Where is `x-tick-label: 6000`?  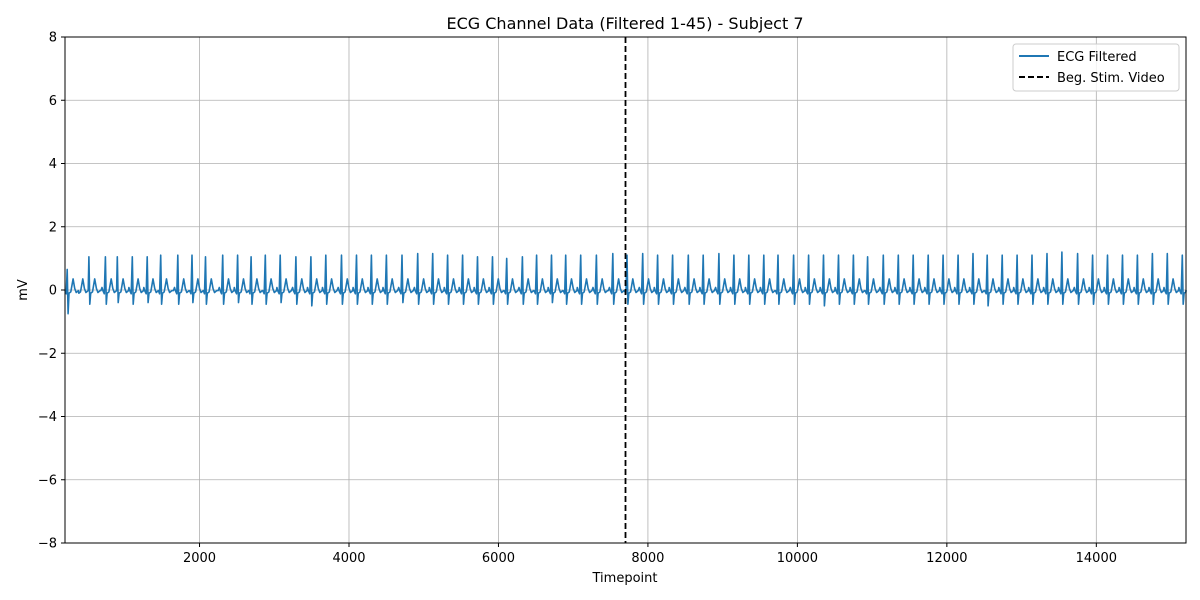
x-tick-label: 6000 is located at coordinates (498, 558).